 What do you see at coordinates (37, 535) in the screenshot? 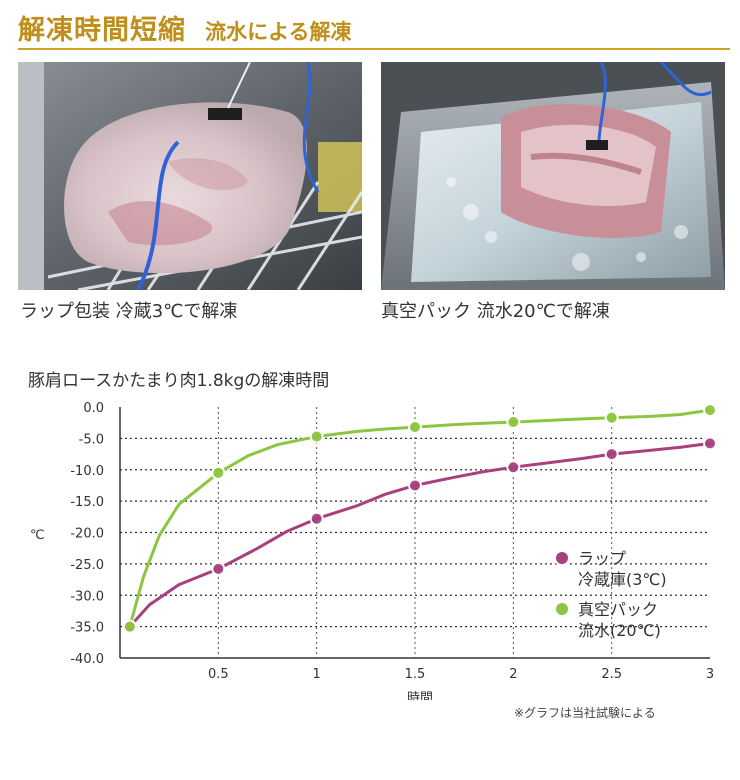
I see `y-axis-label: ℃` at bounding box center [37, 535].